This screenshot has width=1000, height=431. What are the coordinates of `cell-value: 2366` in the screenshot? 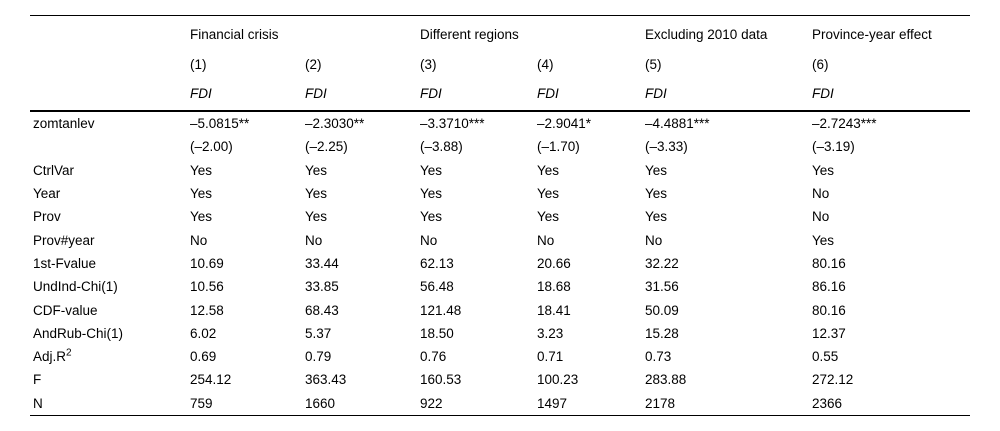 It's located at (827, 403).